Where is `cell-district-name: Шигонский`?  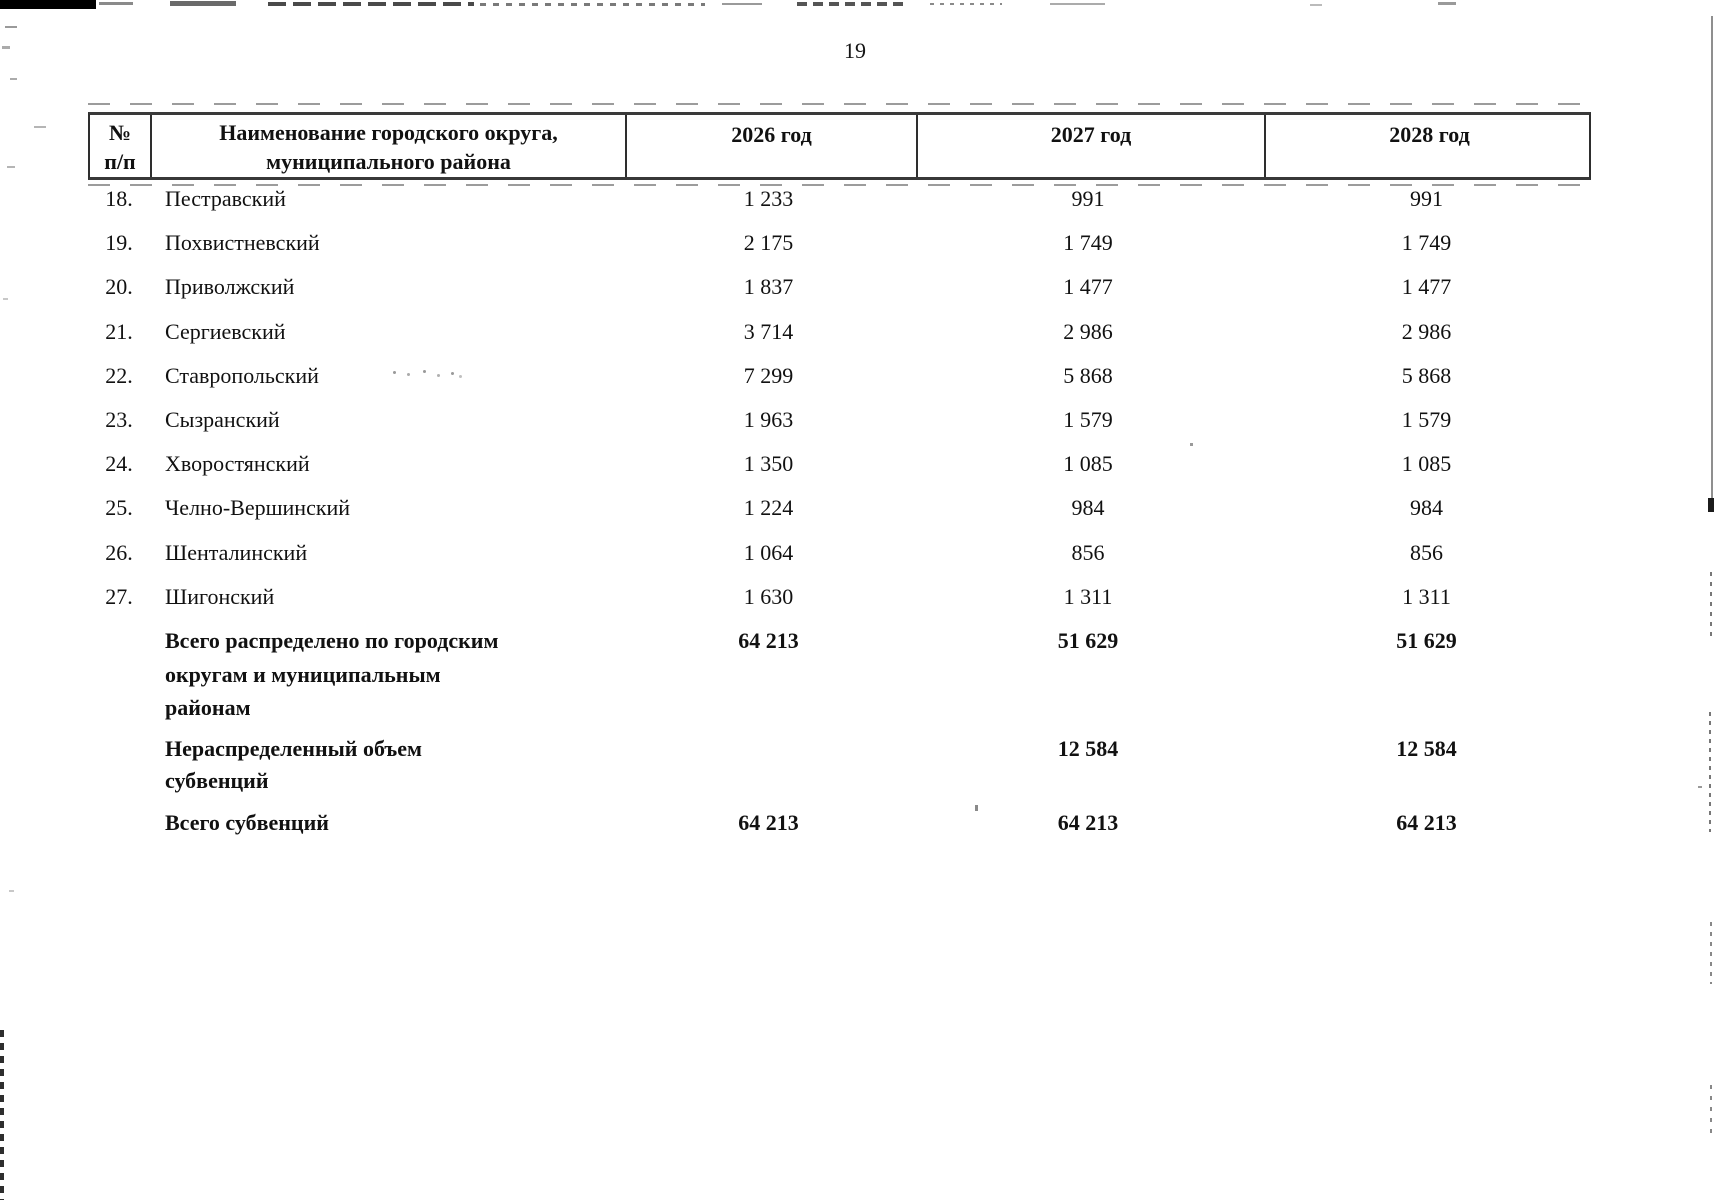
cell-district-name: Шигонский is located at coordinates (220, 596).